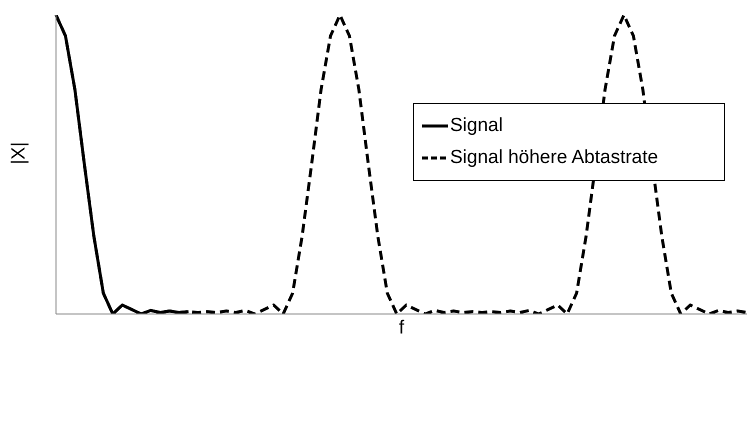 The height and width of the screenshot is (434, 749). Describe the element at coordinates (401, 327) in the screenshot. I see `x-axis-title: f` at that location.